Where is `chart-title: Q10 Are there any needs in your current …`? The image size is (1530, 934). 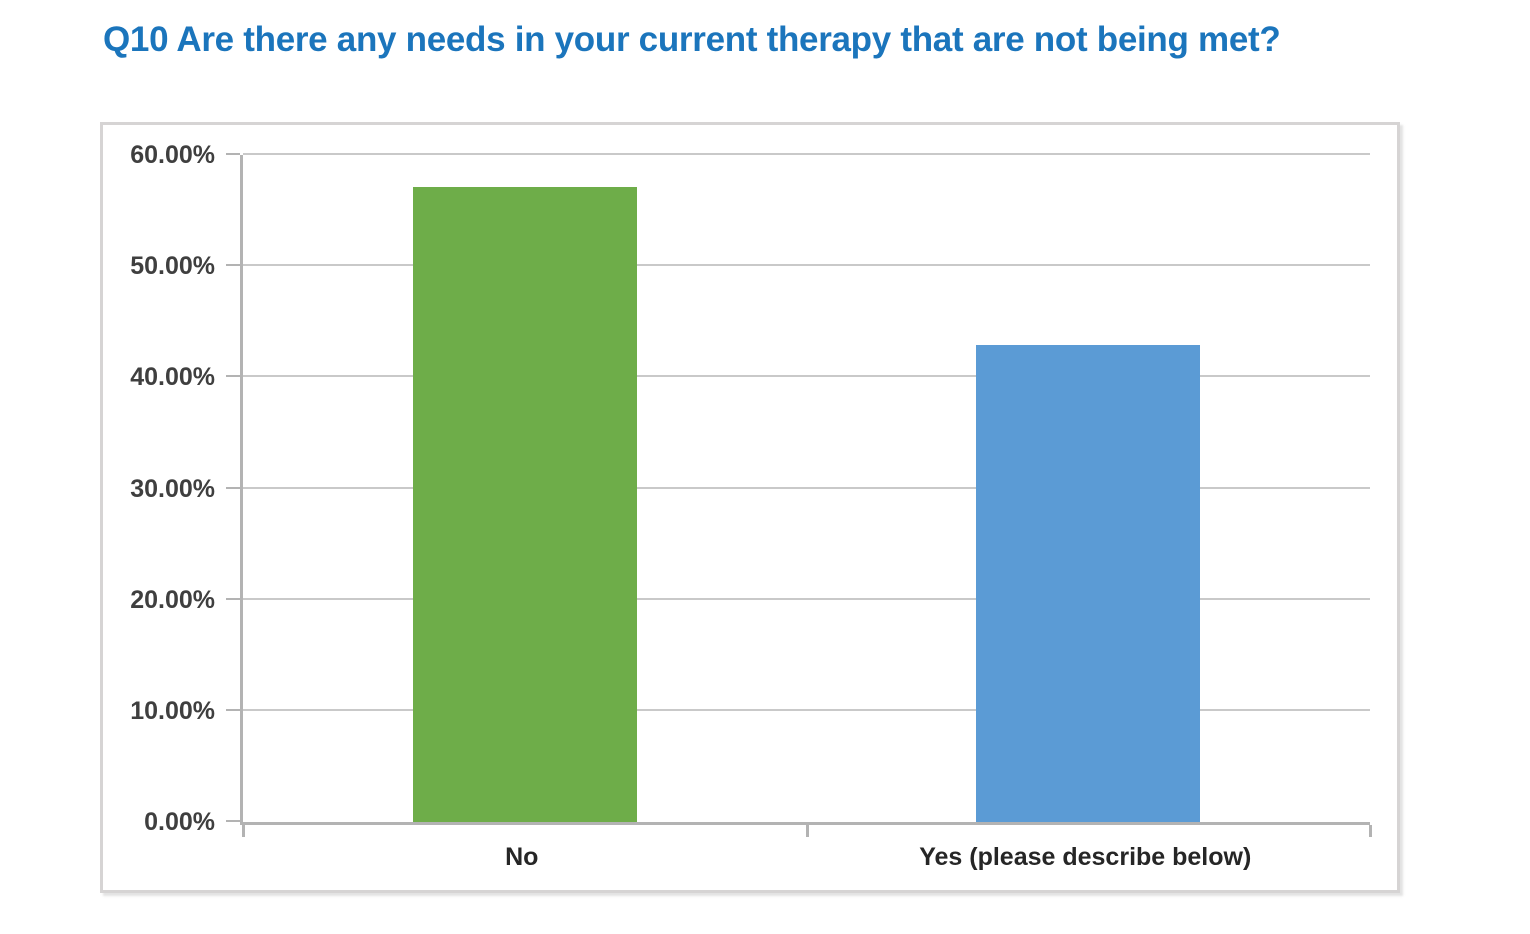
chart-title: Q10 Are there any needs in your current … is located at coordinates (692, 39).